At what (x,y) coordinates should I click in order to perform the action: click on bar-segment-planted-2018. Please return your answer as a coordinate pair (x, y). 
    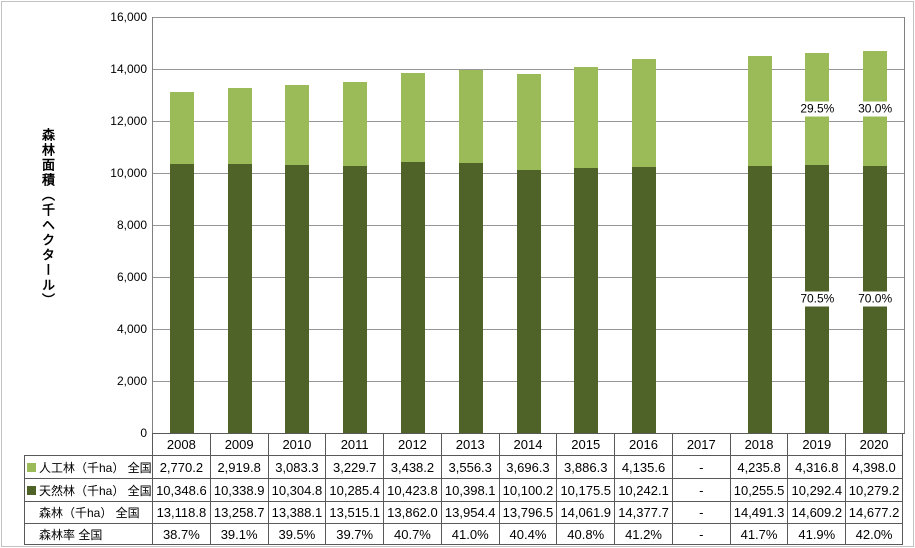
    Looking at the image, I should click on (759, 111).